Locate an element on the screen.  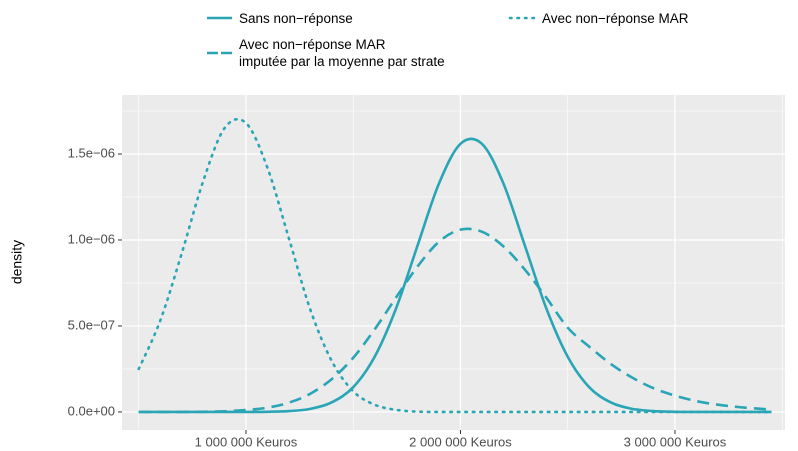
x-tick-label: 2 000 000 Keuros is located at coordinates (460, 441).